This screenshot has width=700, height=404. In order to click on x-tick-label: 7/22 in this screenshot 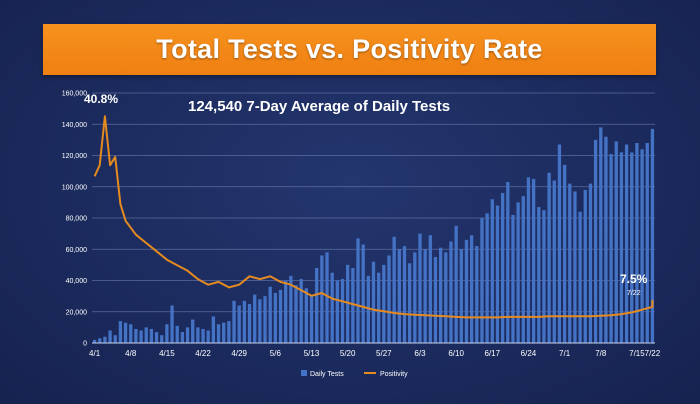, I will do `click(653, 353)`.